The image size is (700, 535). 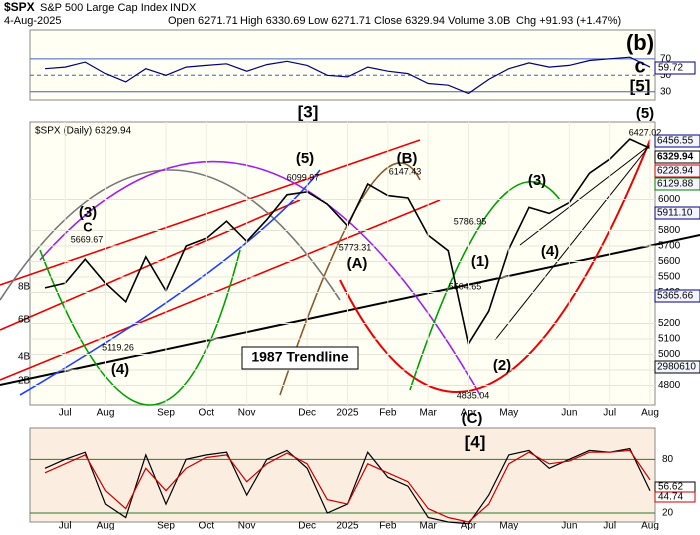 What do you see at coordinates (639, 66) in the screenshot?
I see `annotation: c` at bounding box center [639, 66].